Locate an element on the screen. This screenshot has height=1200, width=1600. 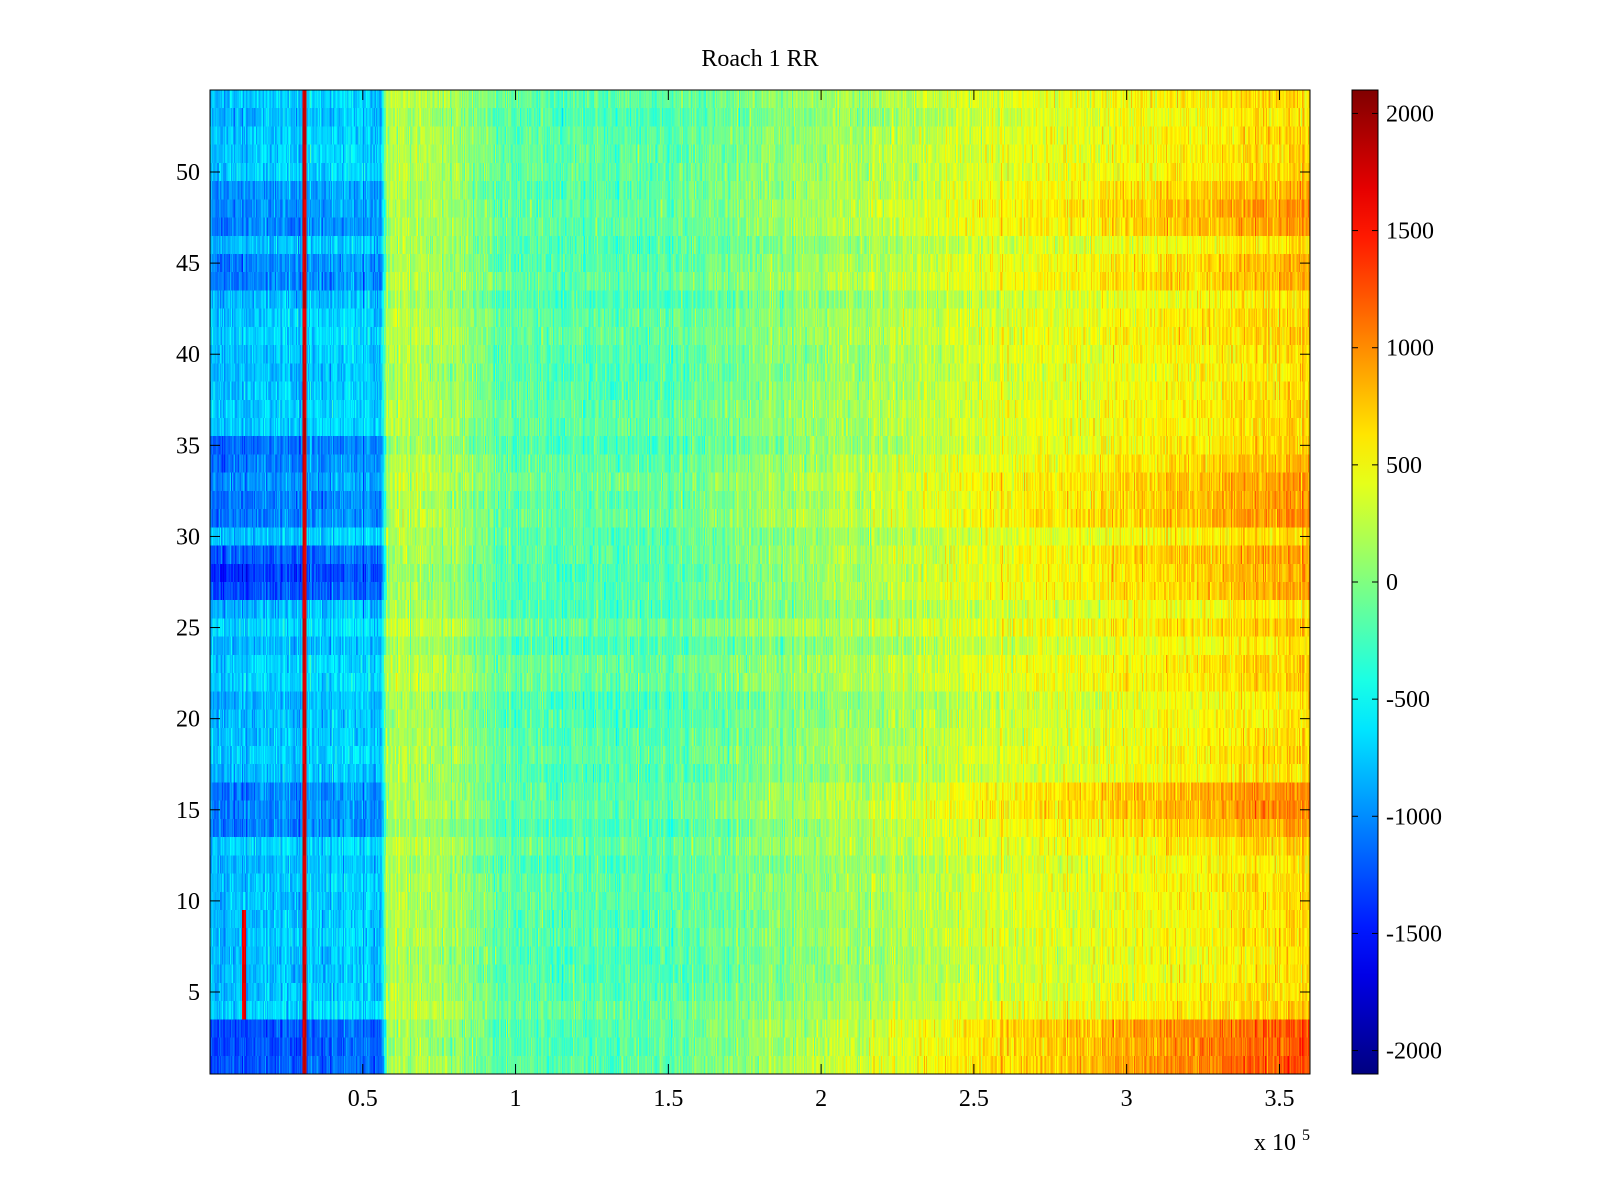
x-axis-multiplier: x 10 5 is located at coordinates (1282, 1141).